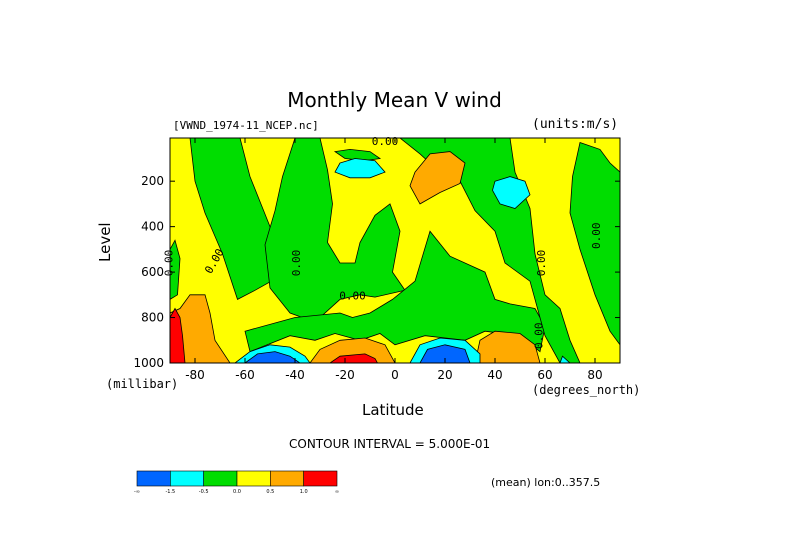 The width and height of the screenshot is (789, 558). I want to click on x-tick-label: -40, so click(295, 375).